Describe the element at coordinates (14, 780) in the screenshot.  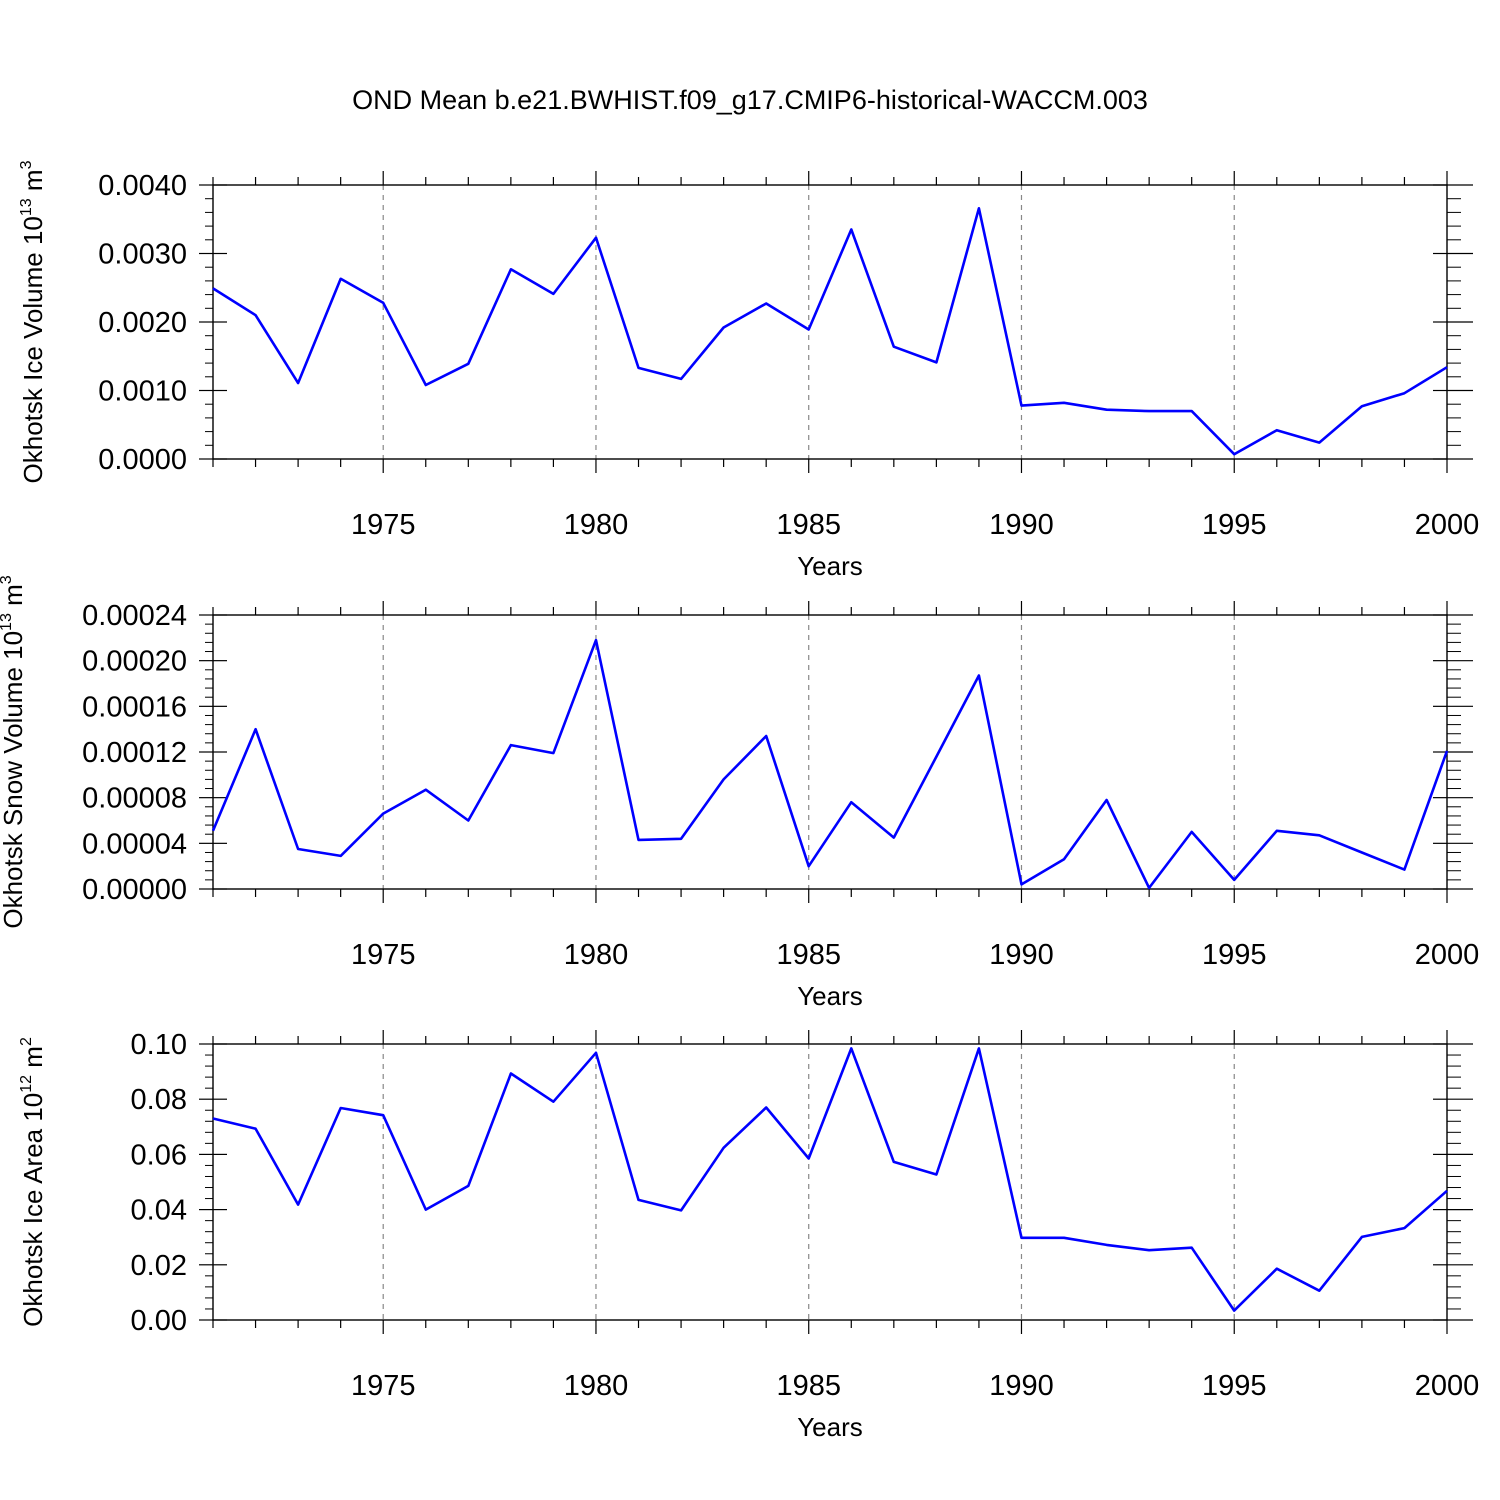
I see `y-axis-label-text: Okhotsk Snow Volume 10` at that location.